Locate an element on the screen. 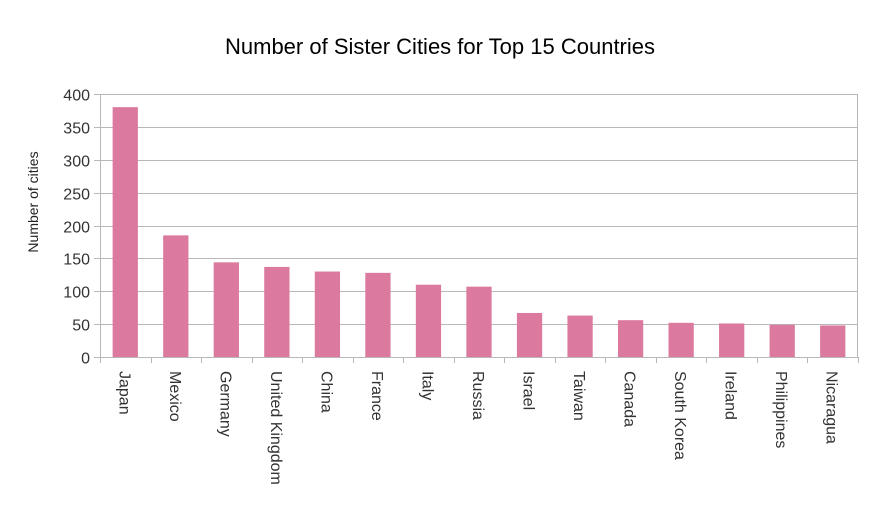 The width and height of the screenshot is (880, 530). x-tick-label: Mexico is located at coordinates (174, 396).